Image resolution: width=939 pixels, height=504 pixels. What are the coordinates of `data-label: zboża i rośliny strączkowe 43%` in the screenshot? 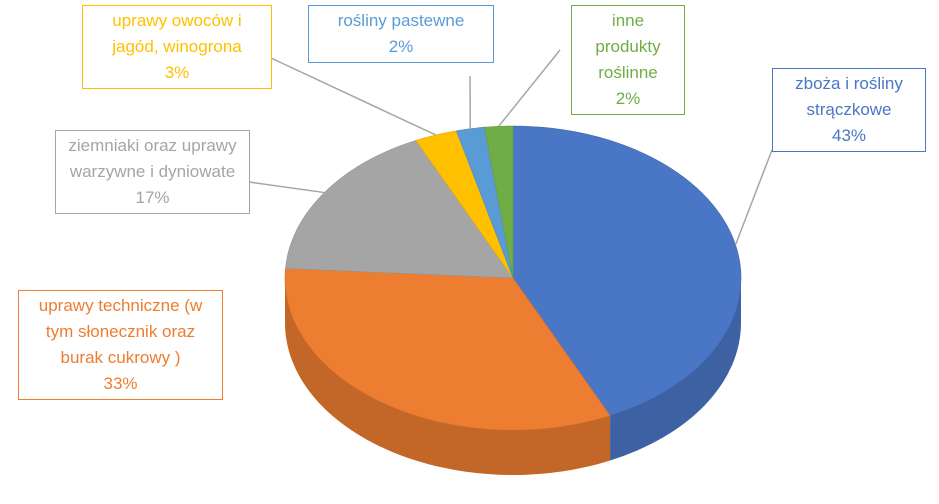 It's located at (849, 110).